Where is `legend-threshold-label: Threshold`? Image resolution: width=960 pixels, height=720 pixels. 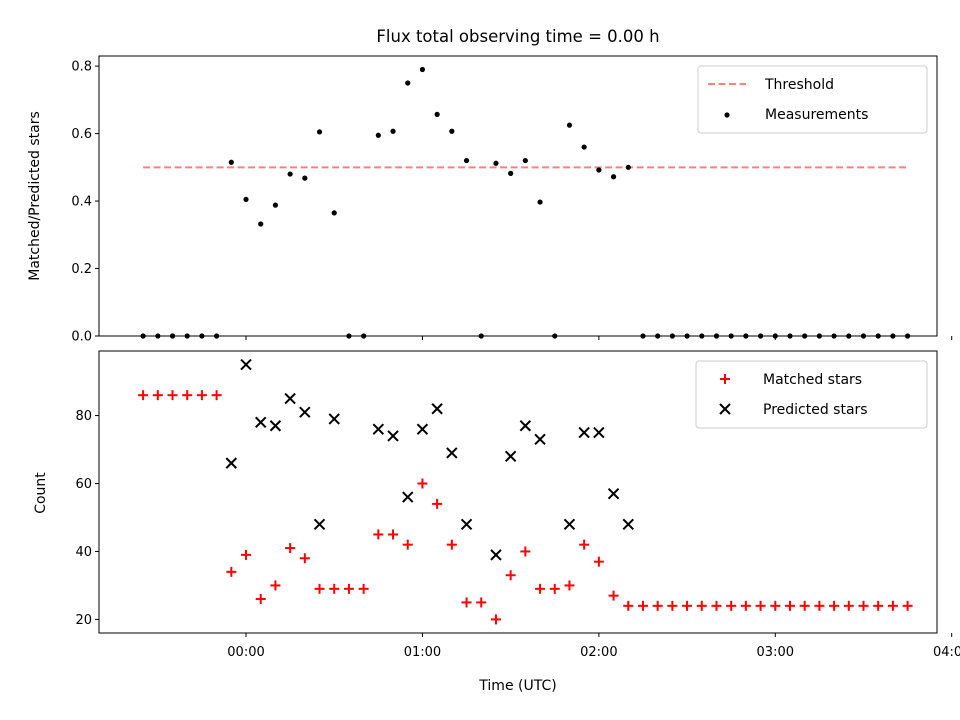
legend-threshold-label: Threshold is located at coordinates (799, 85).